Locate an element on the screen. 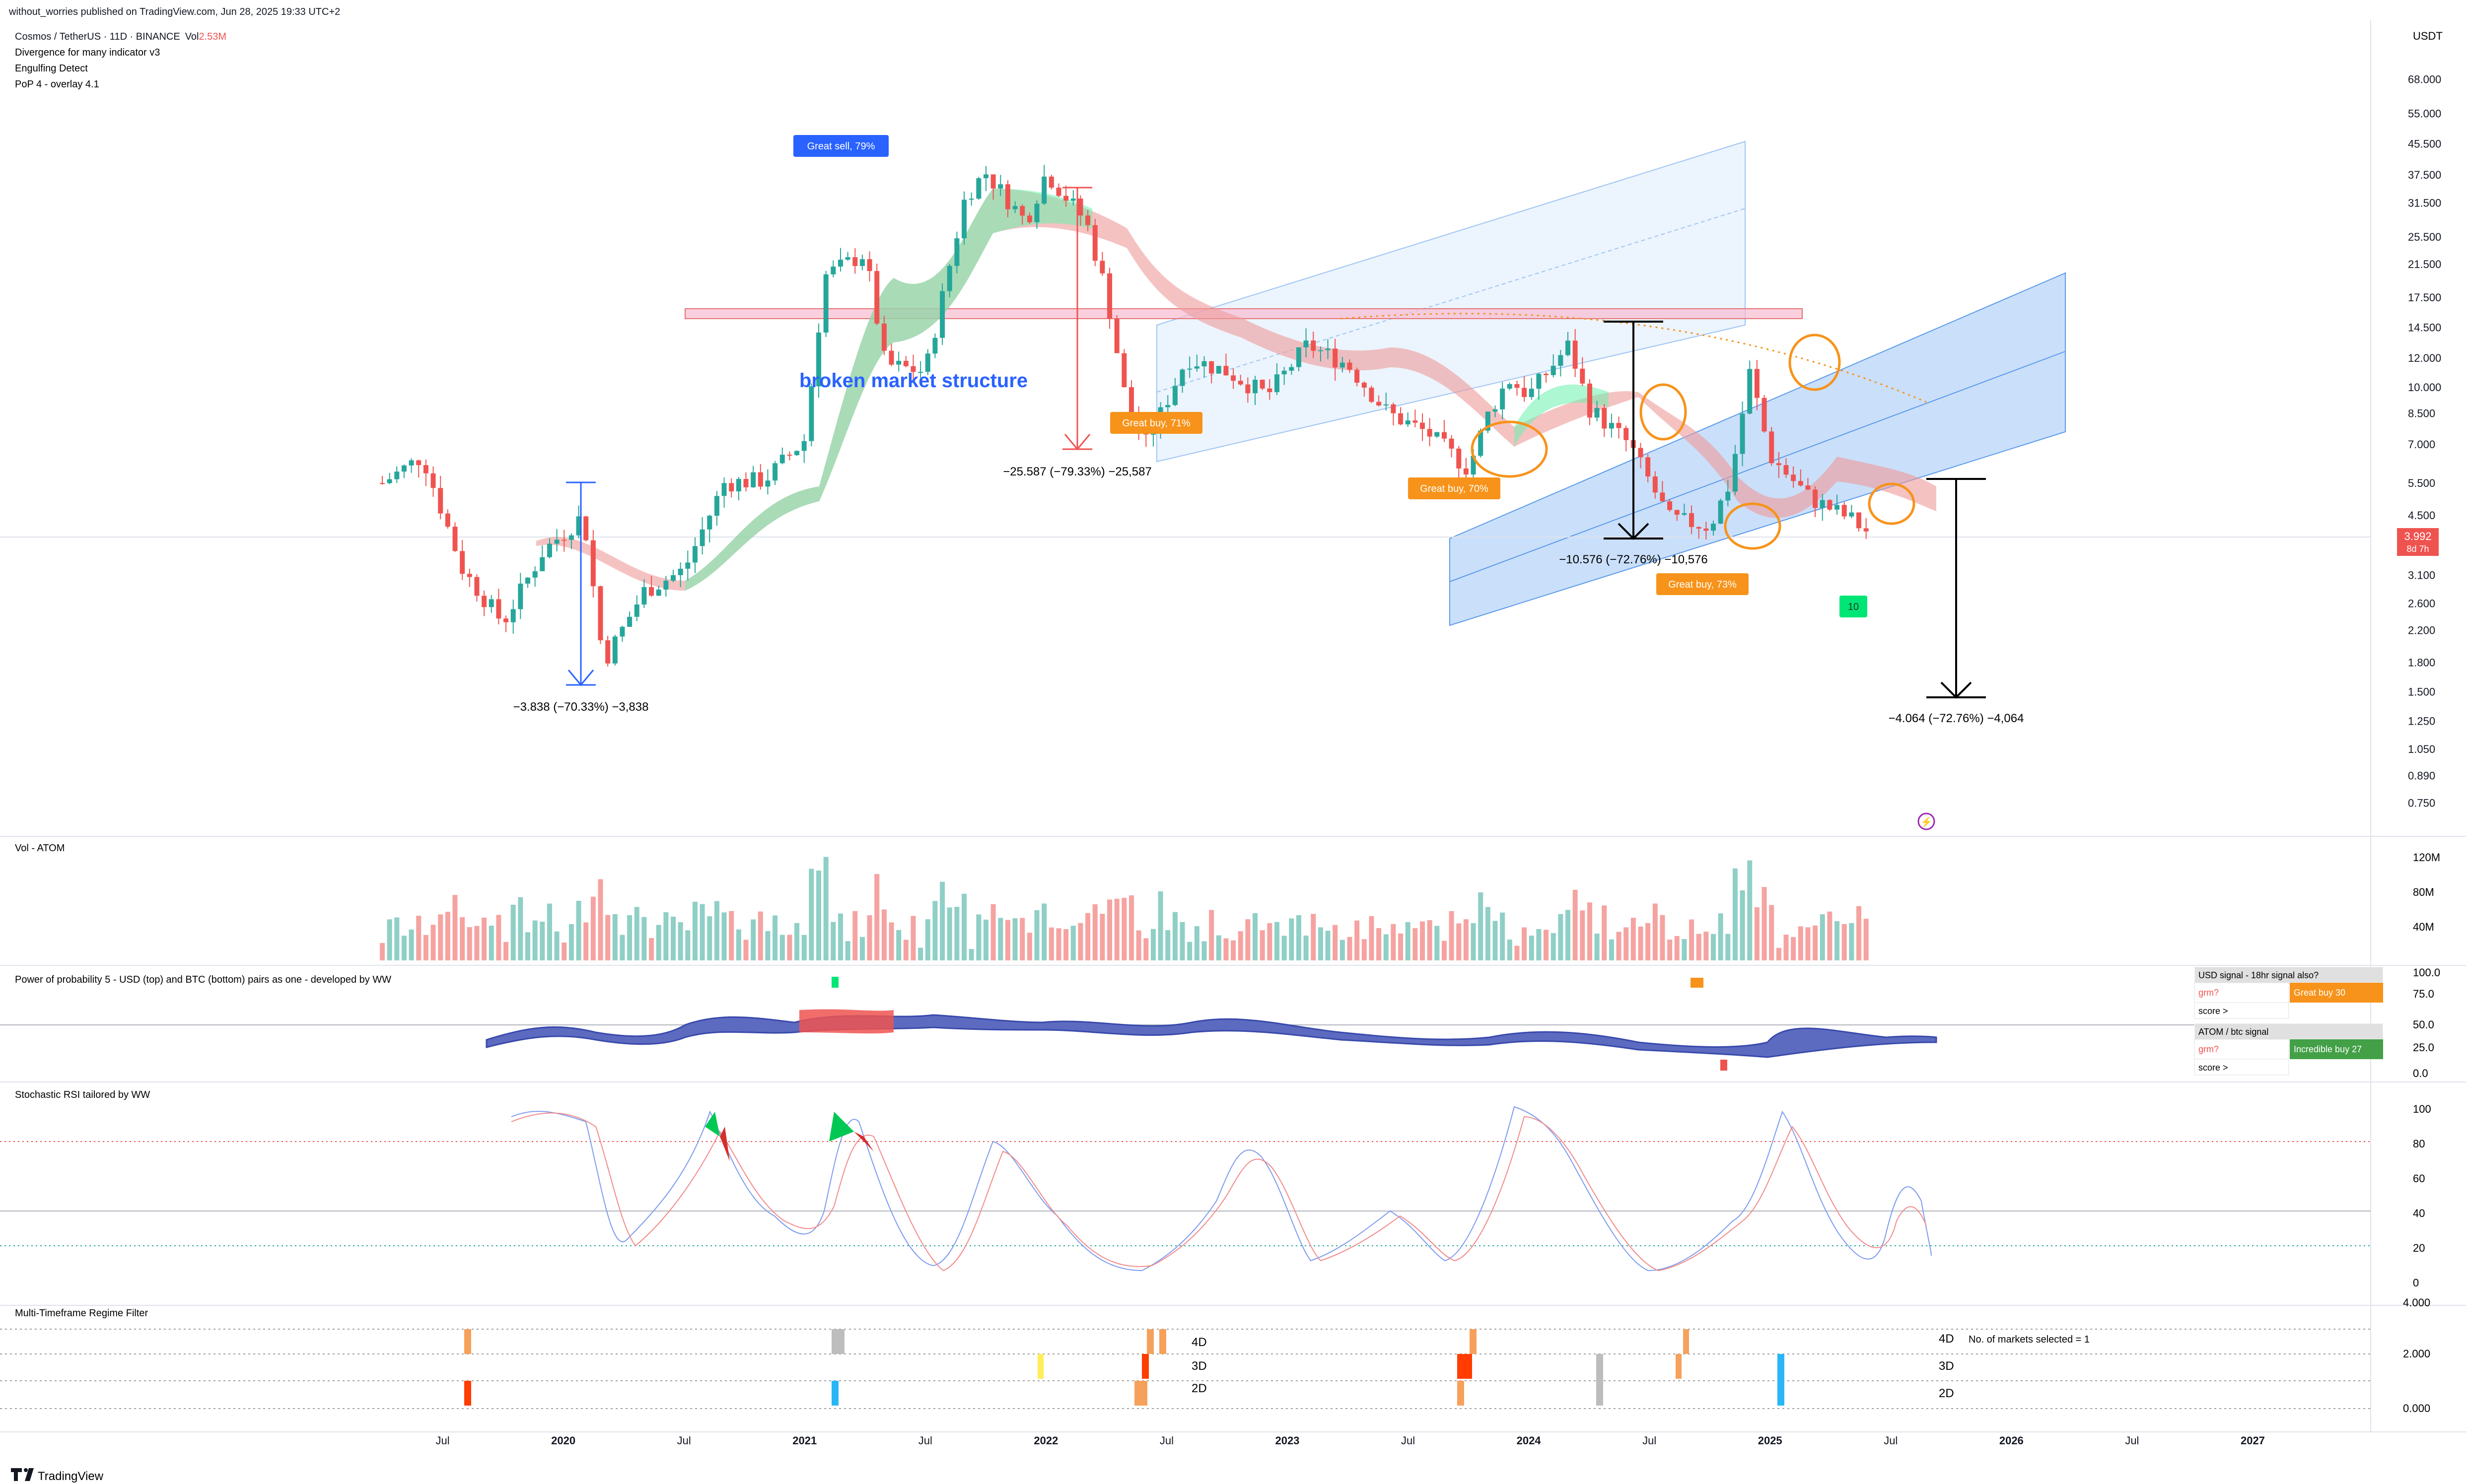  measure-4-label: −4.064 (−72.76%) −4,064 is located at coordinates (1957, 718).